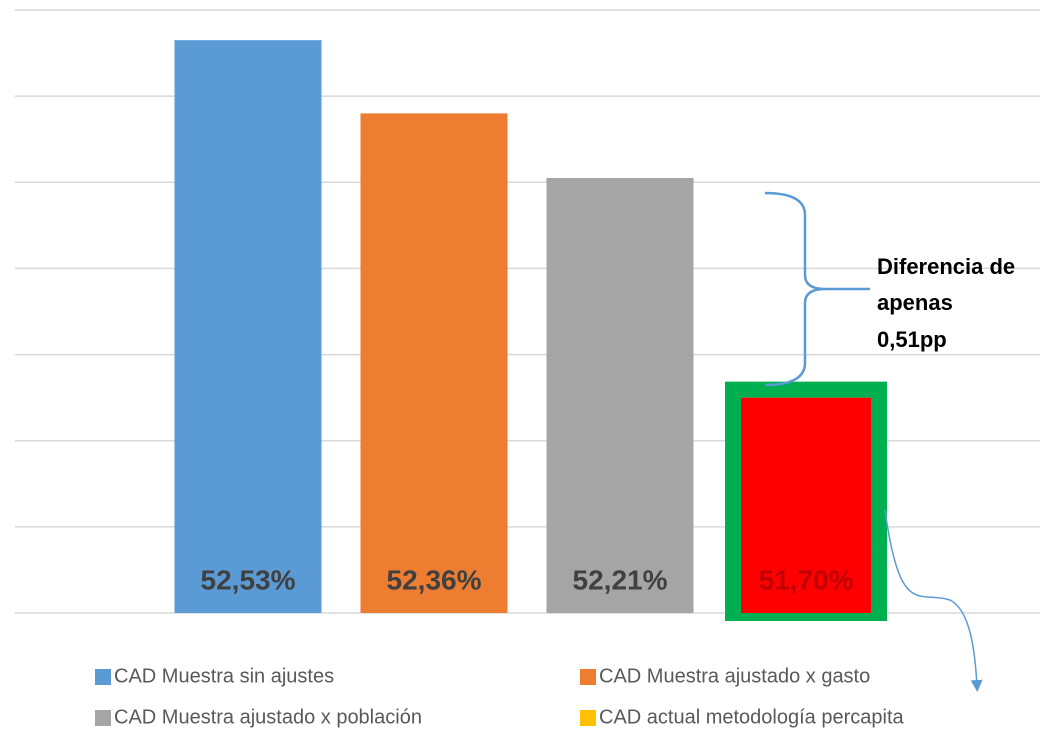 Image resolution: width=1055 pixels, height=729 pixels. I want to click on value-label: 52,21%, so click(620, 579).